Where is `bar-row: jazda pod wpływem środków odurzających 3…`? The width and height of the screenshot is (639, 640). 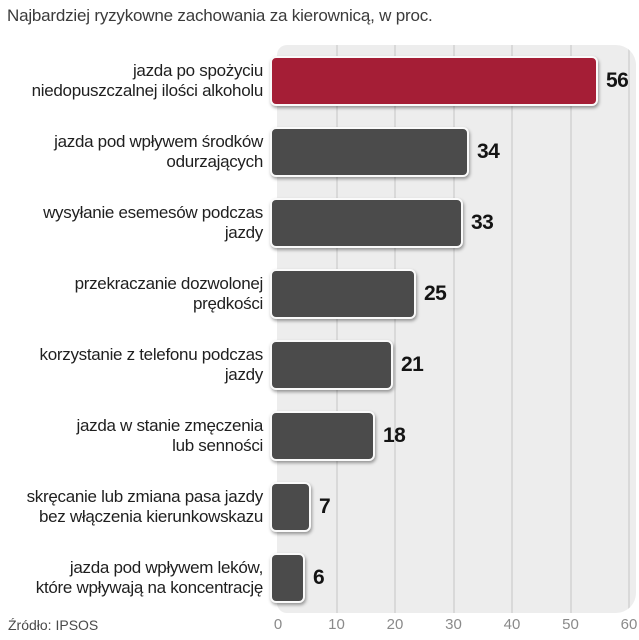 bar-row: jazda pod wpływem środków odurzających 3… is located at coordinates (319, 151).